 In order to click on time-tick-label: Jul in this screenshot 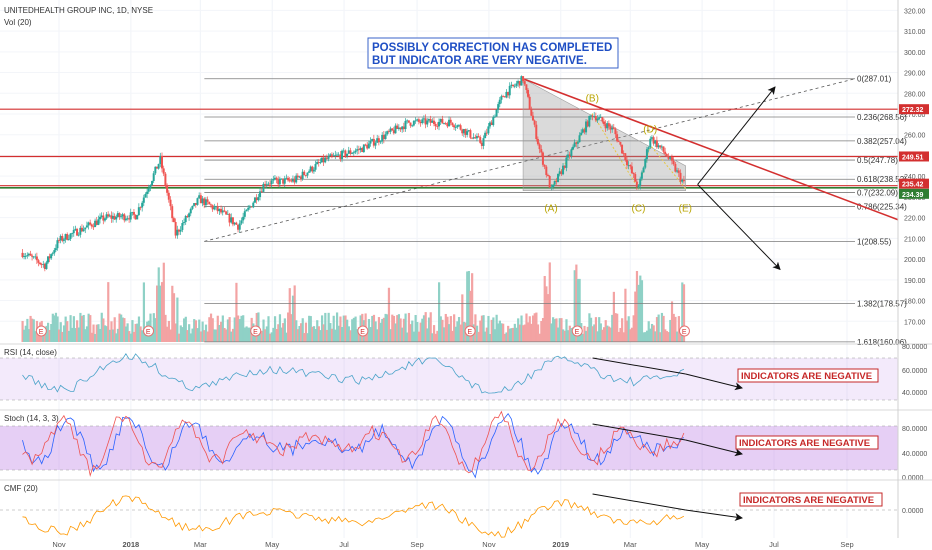, I will do `click(774, 544)`.